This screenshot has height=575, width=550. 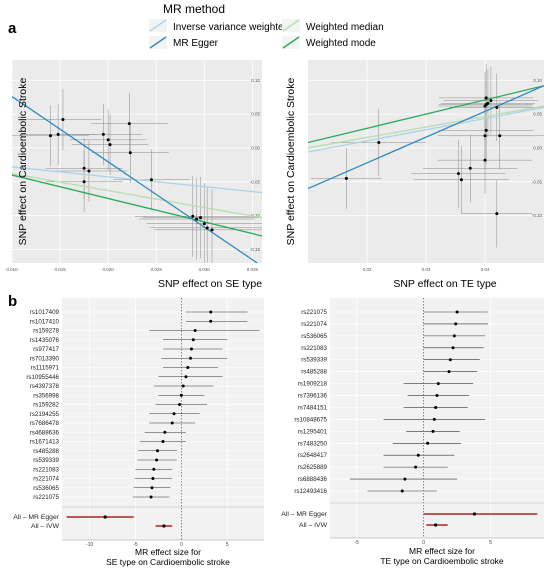 What do you see at coordinates (490, 543) in the screenshot?
I see `x-tick-label: 5` at bounding box center [490, 543].